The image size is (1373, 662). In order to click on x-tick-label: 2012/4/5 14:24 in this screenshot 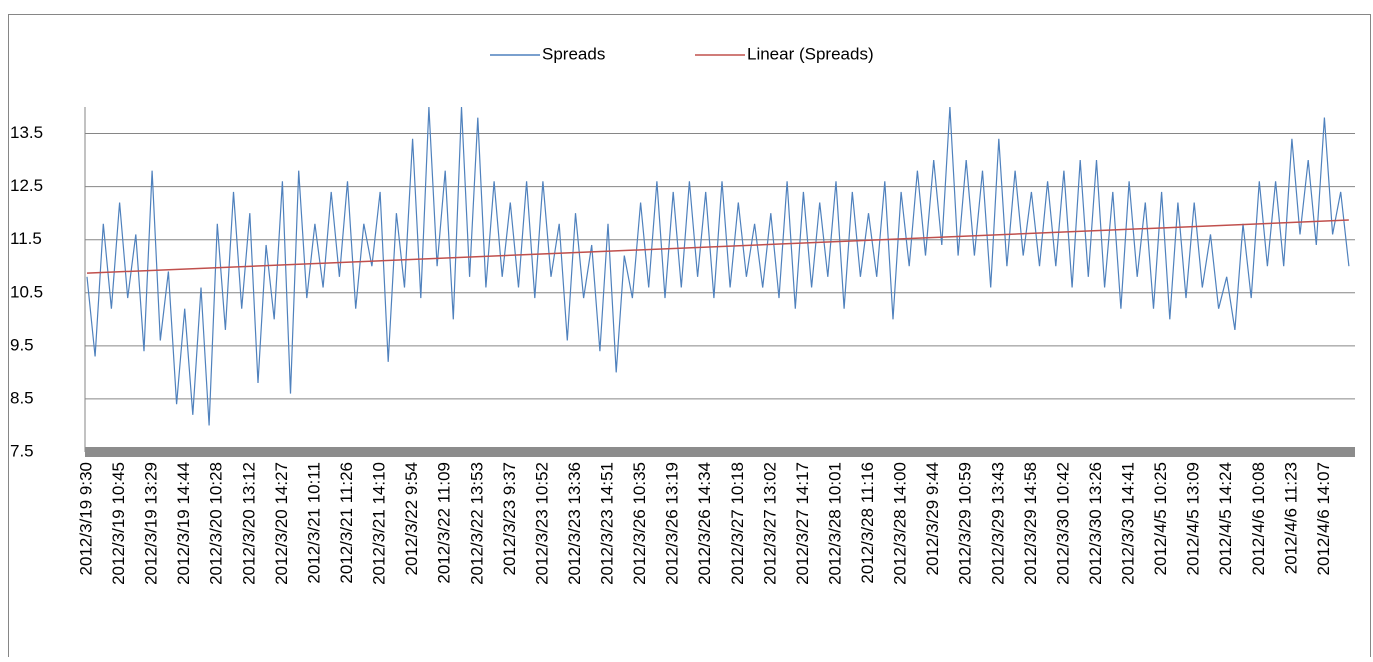, I will do `click(1225, 518)`.